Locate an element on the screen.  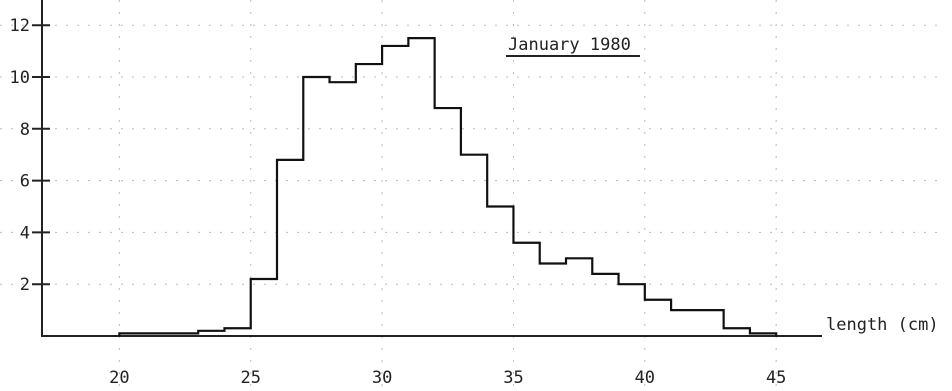
x-tick-label: 35 is located at coordinates (513, 378).